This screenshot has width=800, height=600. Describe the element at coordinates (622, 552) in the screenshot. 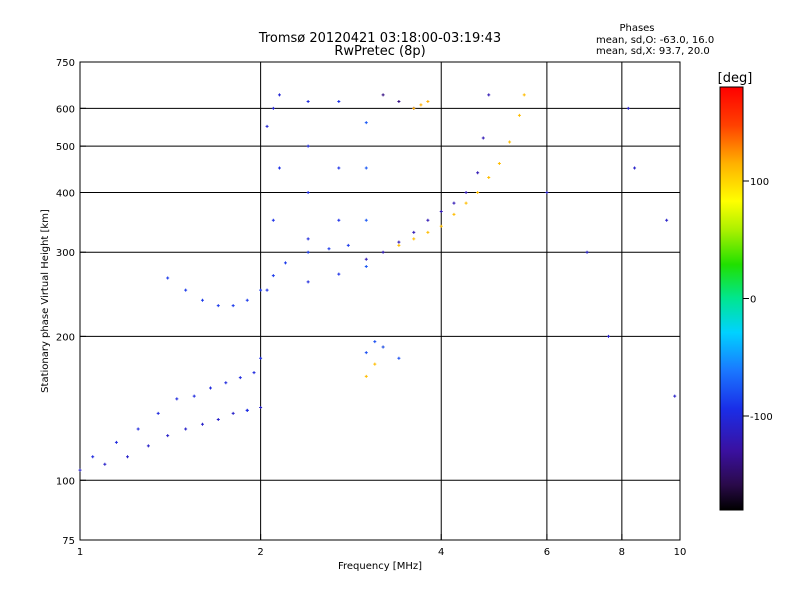

I see `x-tick-label: 8` at that location.